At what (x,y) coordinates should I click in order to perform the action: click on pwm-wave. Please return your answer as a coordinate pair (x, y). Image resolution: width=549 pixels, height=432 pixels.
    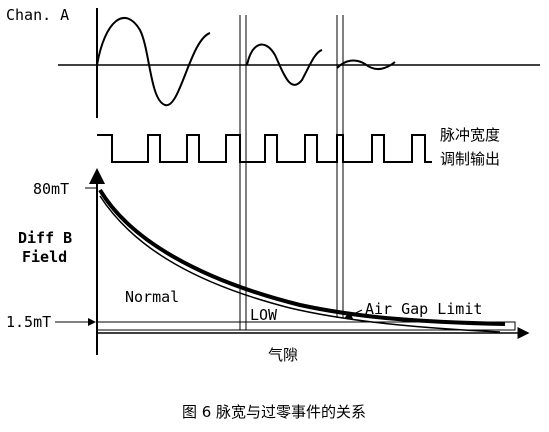
    Looking at the image, I should click on (264, 148).